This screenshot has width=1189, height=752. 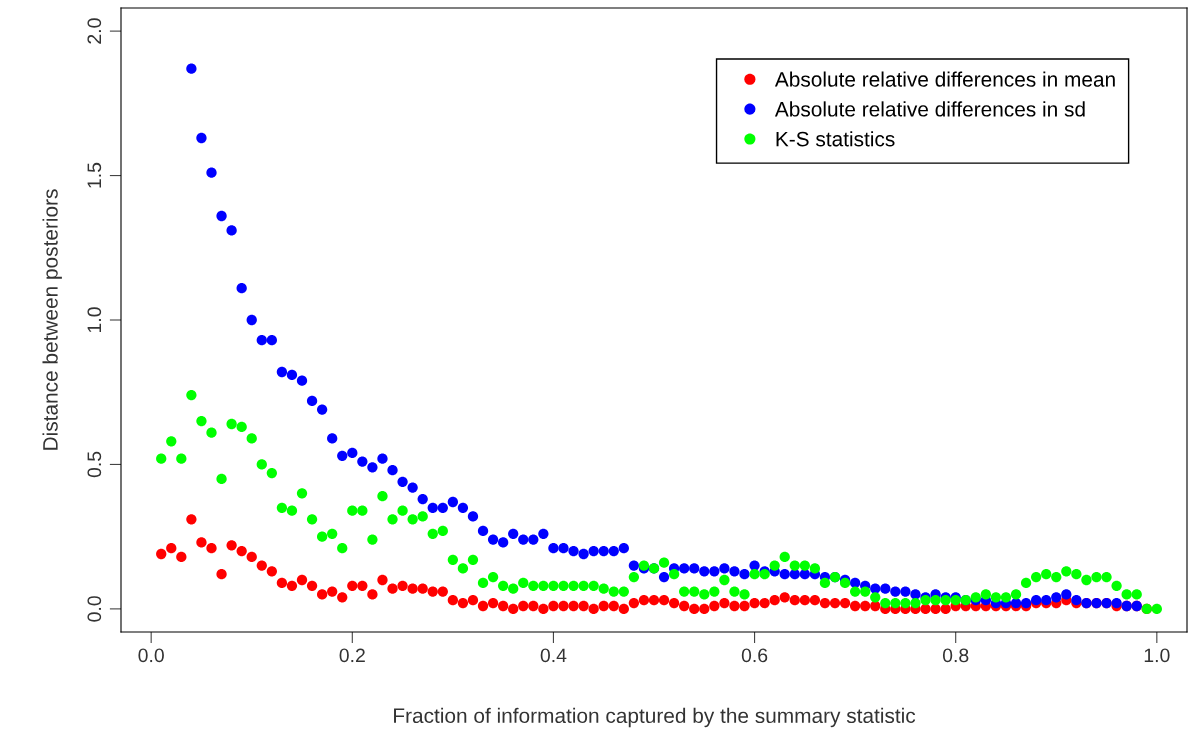 I want to click on y-tick-label: 0.0, so click(x=94, y=609).